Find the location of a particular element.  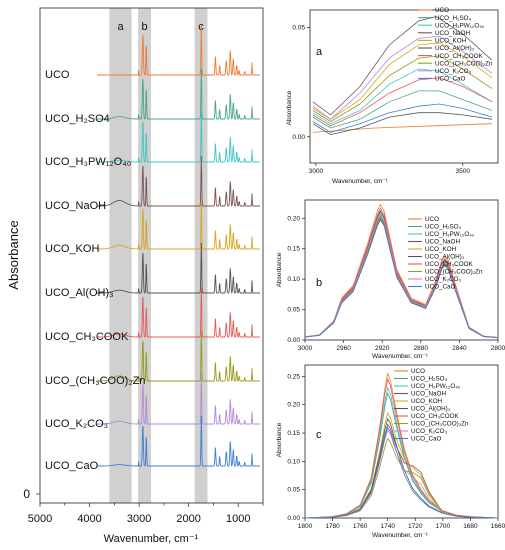

panel-c-label: c is located at coordinates (319, 435).